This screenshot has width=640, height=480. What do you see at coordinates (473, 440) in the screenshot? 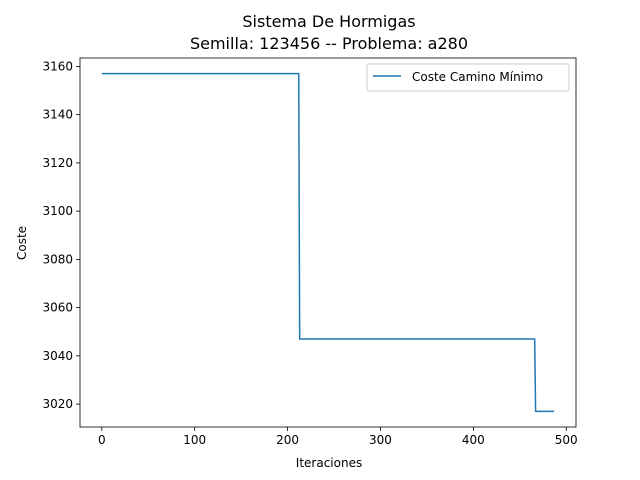
I see `x-tick-label: 400` at bounding box center [473, 440].